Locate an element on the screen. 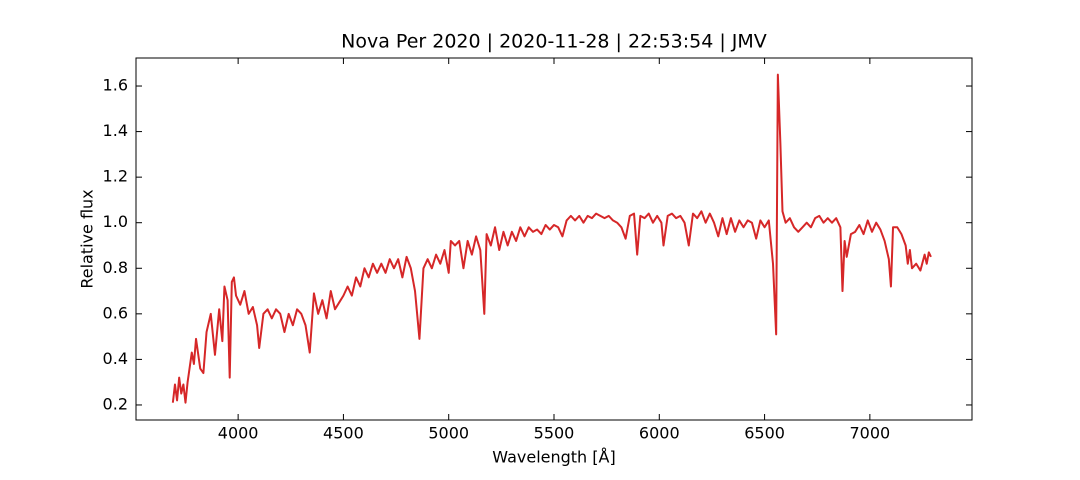 The image size is (1080, 480). y-axis-label: Relative flux is located at coordinates (87, 238).